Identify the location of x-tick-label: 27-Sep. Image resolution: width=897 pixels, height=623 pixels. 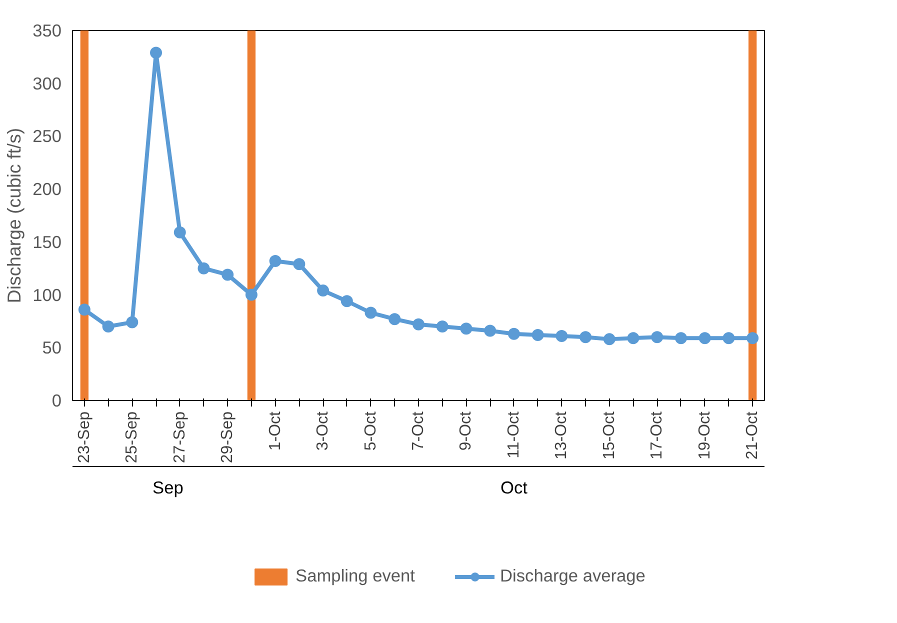
(179, 437).